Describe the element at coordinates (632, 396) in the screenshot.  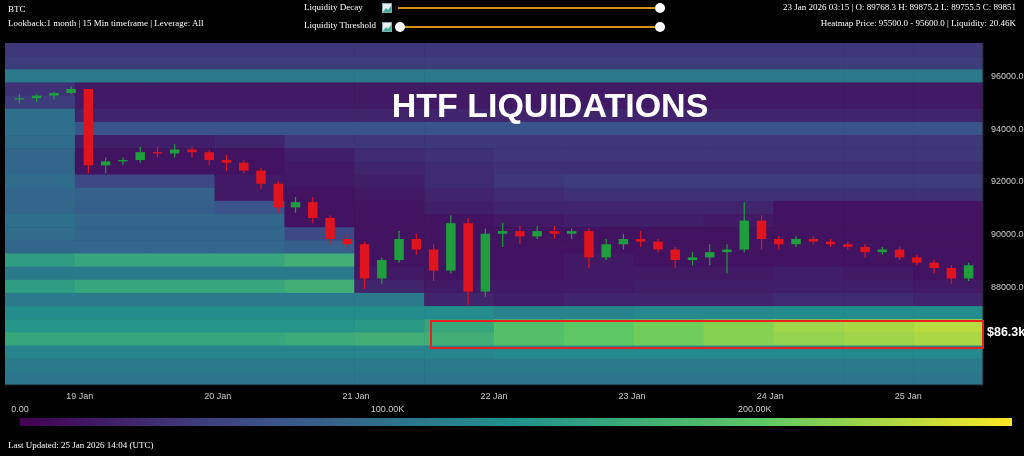
I see `x-tick-label: 23 Jan` at that location.